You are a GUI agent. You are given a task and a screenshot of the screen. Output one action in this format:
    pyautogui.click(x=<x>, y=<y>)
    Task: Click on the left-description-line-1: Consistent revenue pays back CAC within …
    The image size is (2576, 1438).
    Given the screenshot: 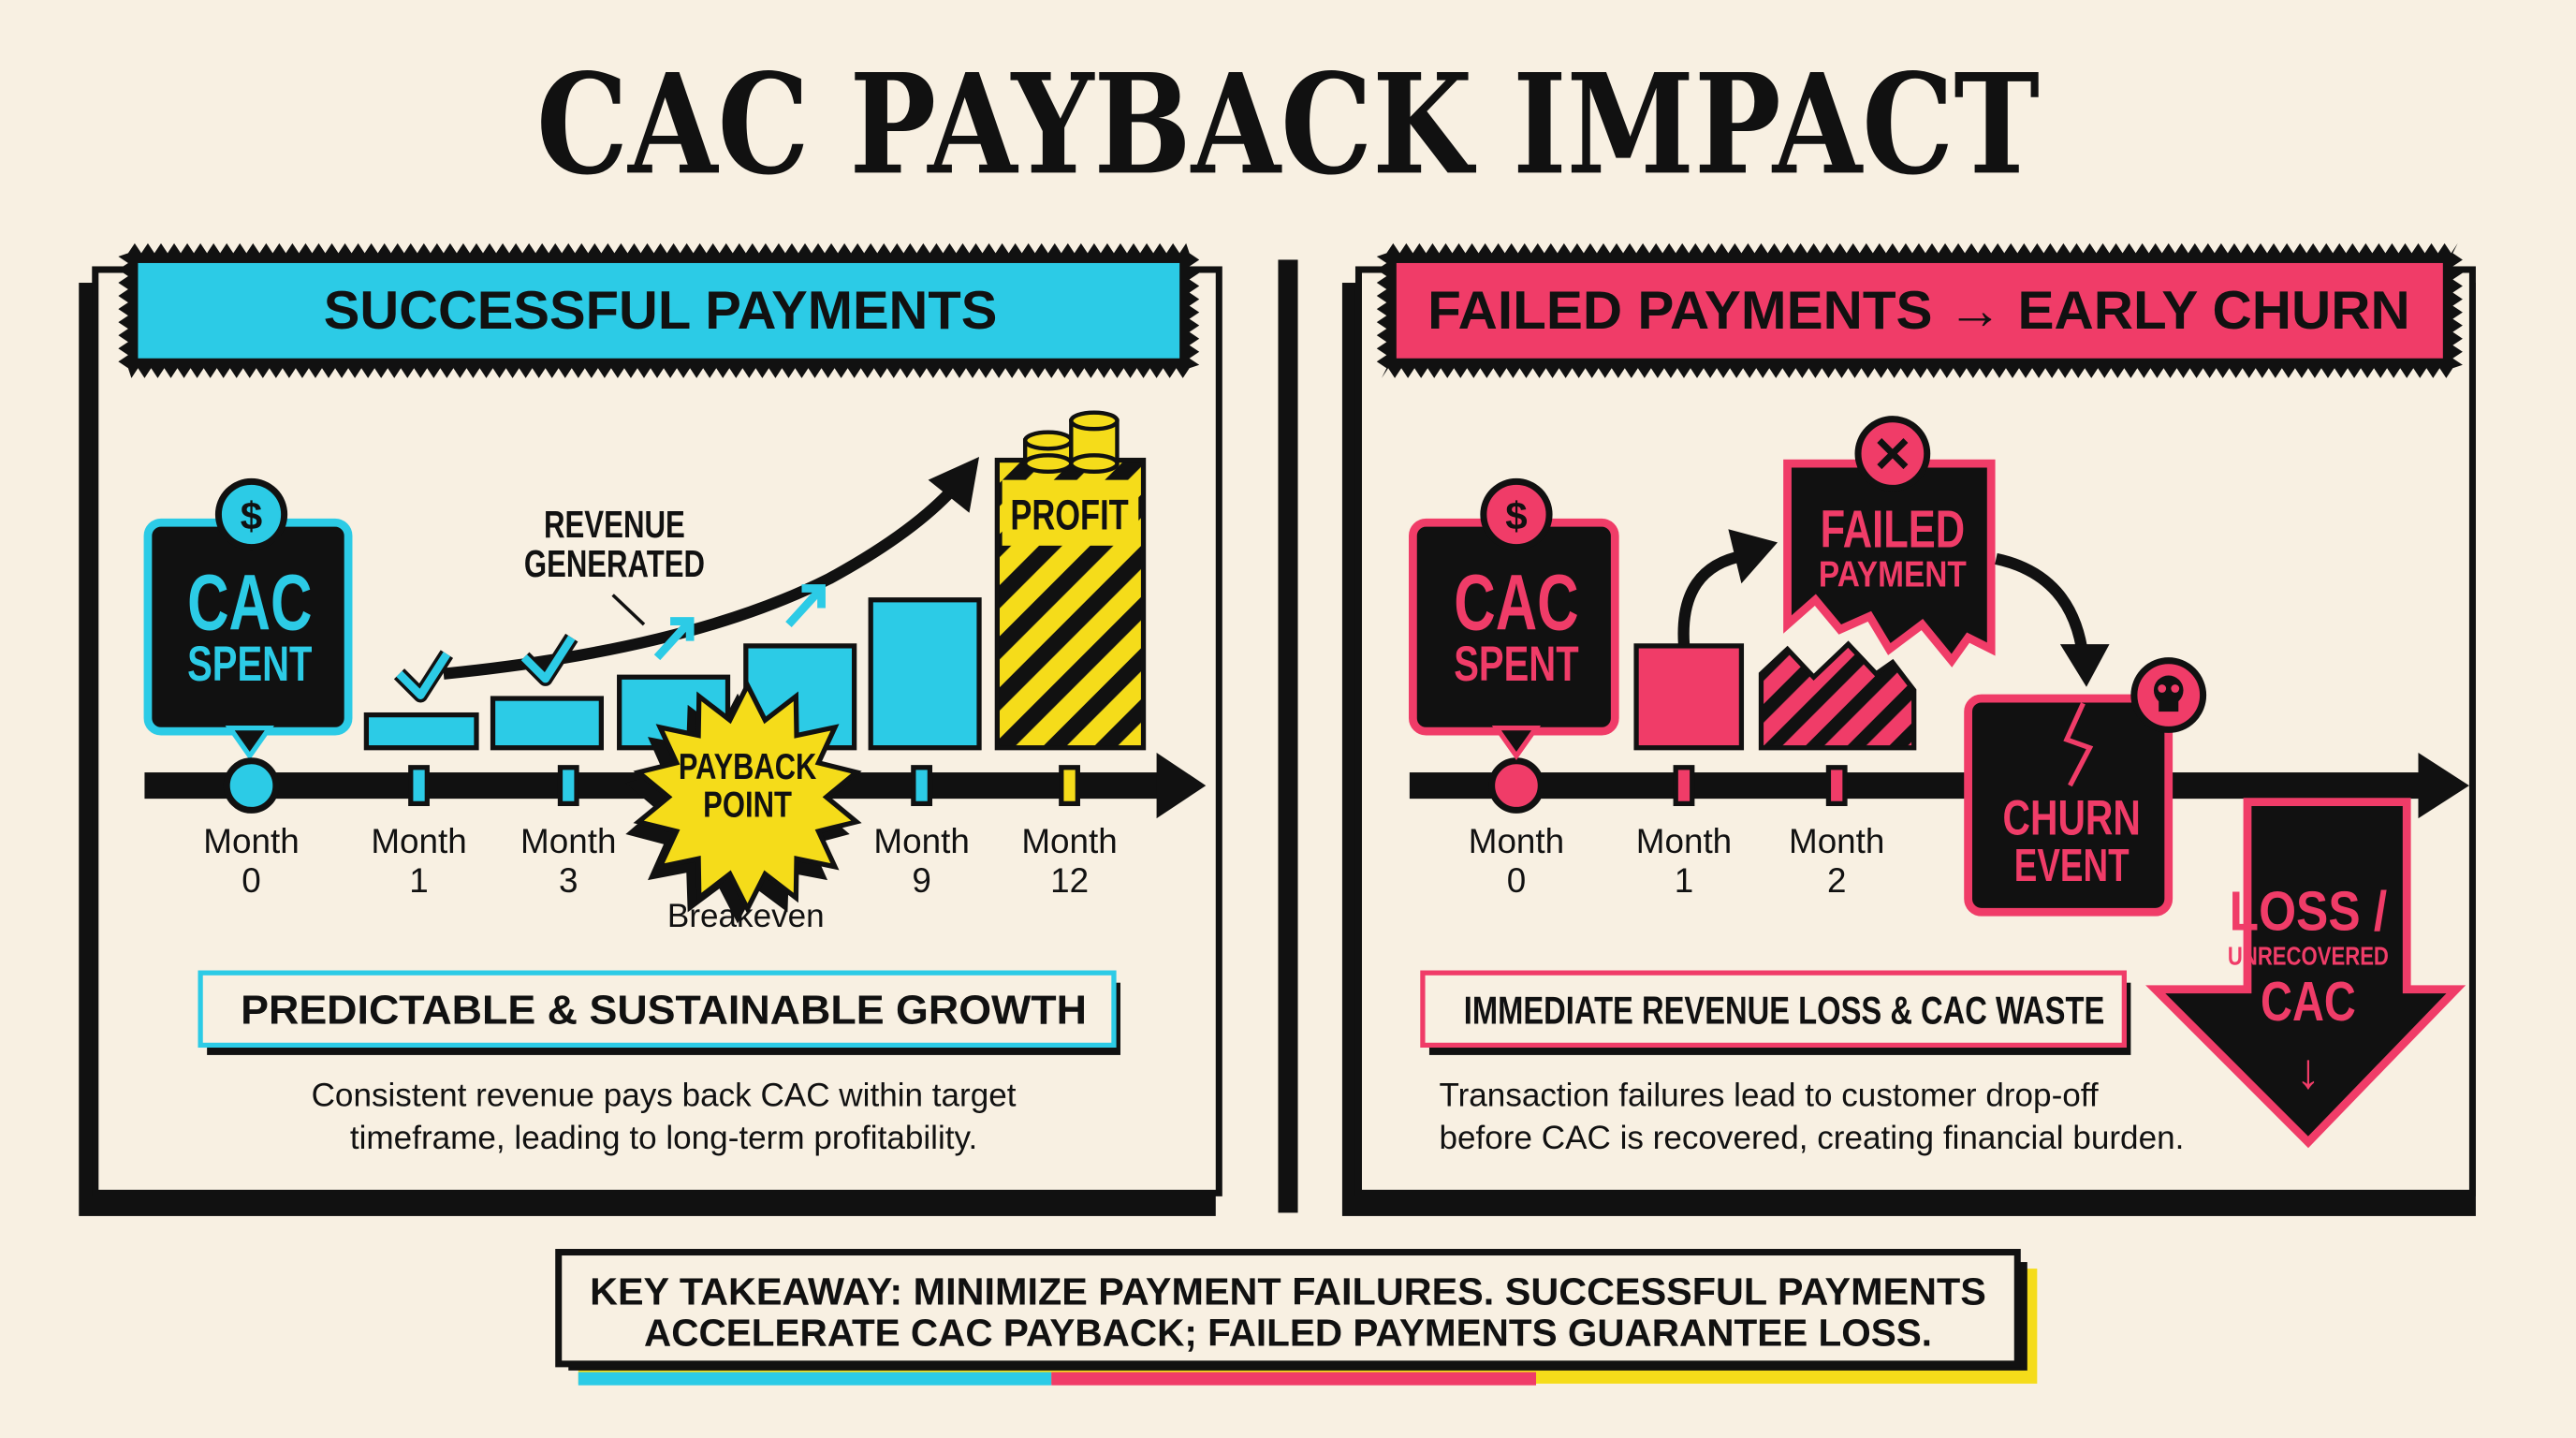 What is the action you would take?
    pyautogui.click(x=664, y=1095)
    